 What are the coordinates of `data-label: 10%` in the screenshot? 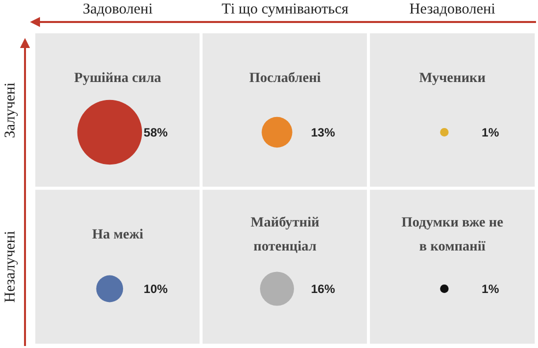 It's located at (156, 289).